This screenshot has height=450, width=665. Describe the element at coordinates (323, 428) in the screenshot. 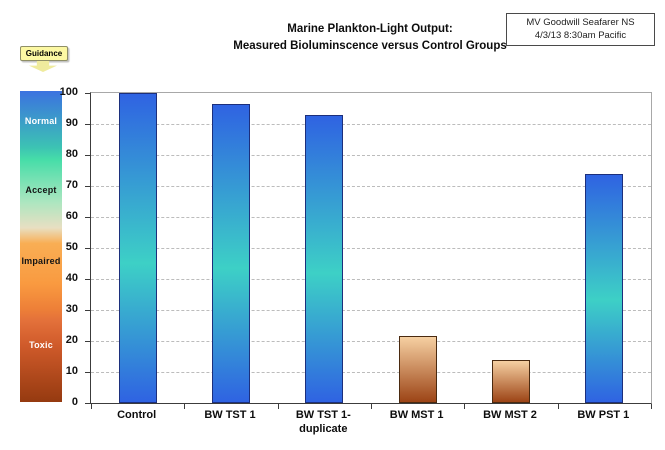

I see `x-axis-label-line: duplicate` at that location.